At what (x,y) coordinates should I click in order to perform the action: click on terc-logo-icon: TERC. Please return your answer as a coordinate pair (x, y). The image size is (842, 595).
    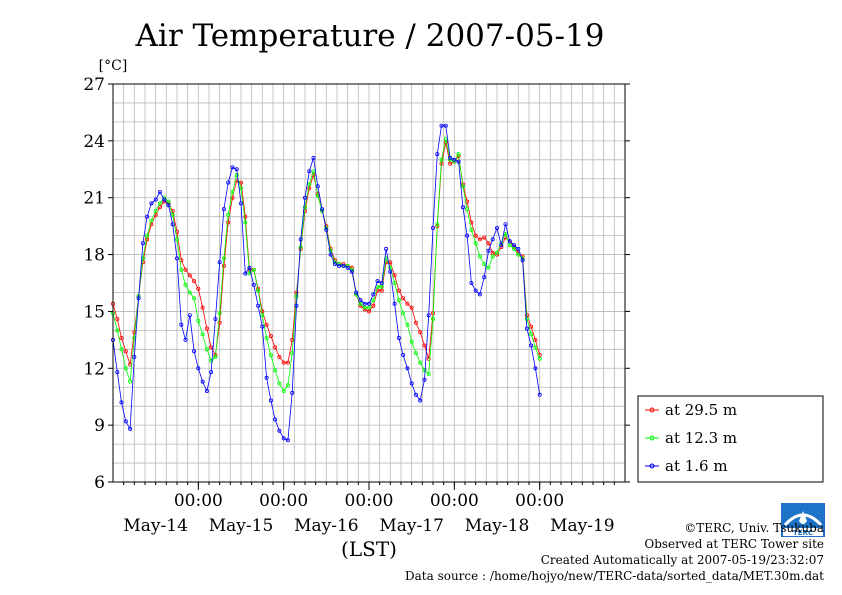
    Looking at the image, I should click on (803, 520).